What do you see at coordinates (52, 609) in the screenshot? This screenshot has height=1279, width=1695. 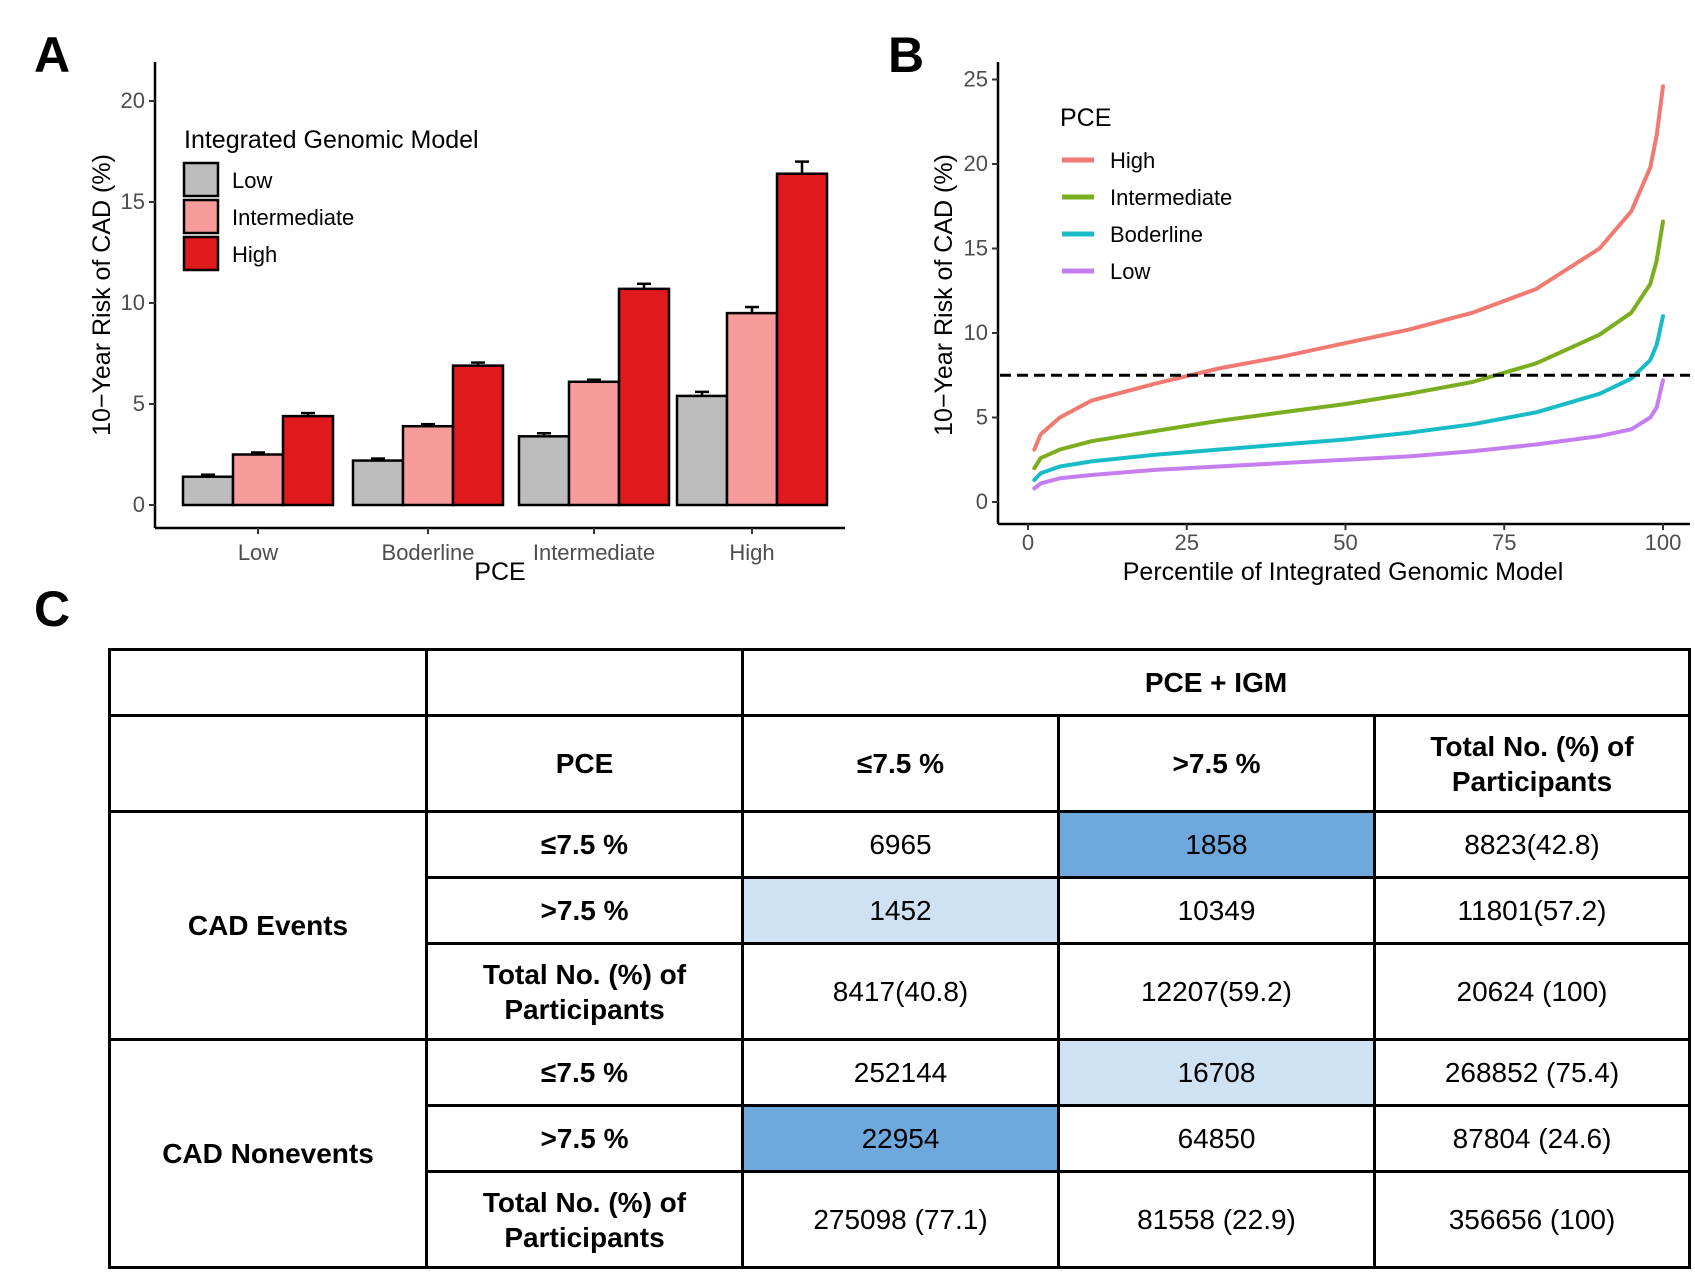 I see `panel-label-c: C` at bounding box center [52, 609].